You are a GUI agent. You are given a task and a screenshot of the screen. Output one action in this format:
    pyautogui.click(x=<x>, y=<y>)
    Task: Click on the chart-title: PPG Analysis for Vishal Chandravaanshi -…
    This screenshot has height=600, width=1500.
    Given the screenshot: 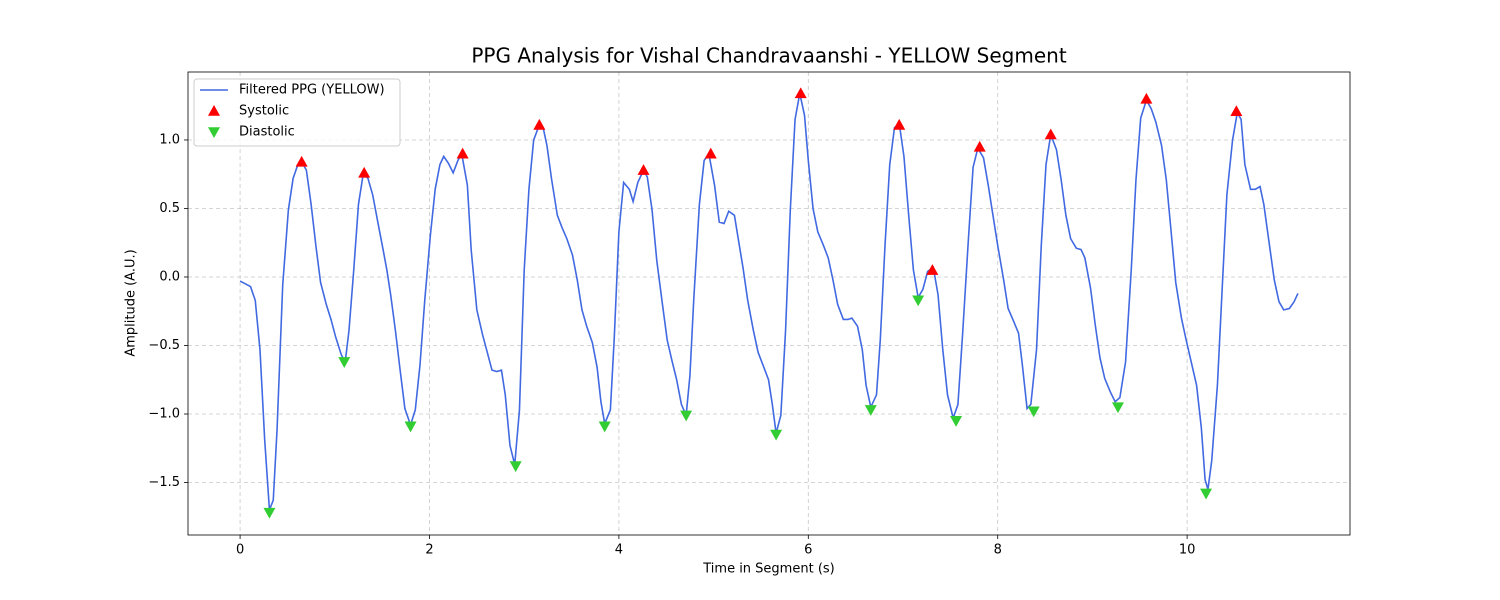 What is the action you would take?
    pyautogui.click(x=768, y=56)
    